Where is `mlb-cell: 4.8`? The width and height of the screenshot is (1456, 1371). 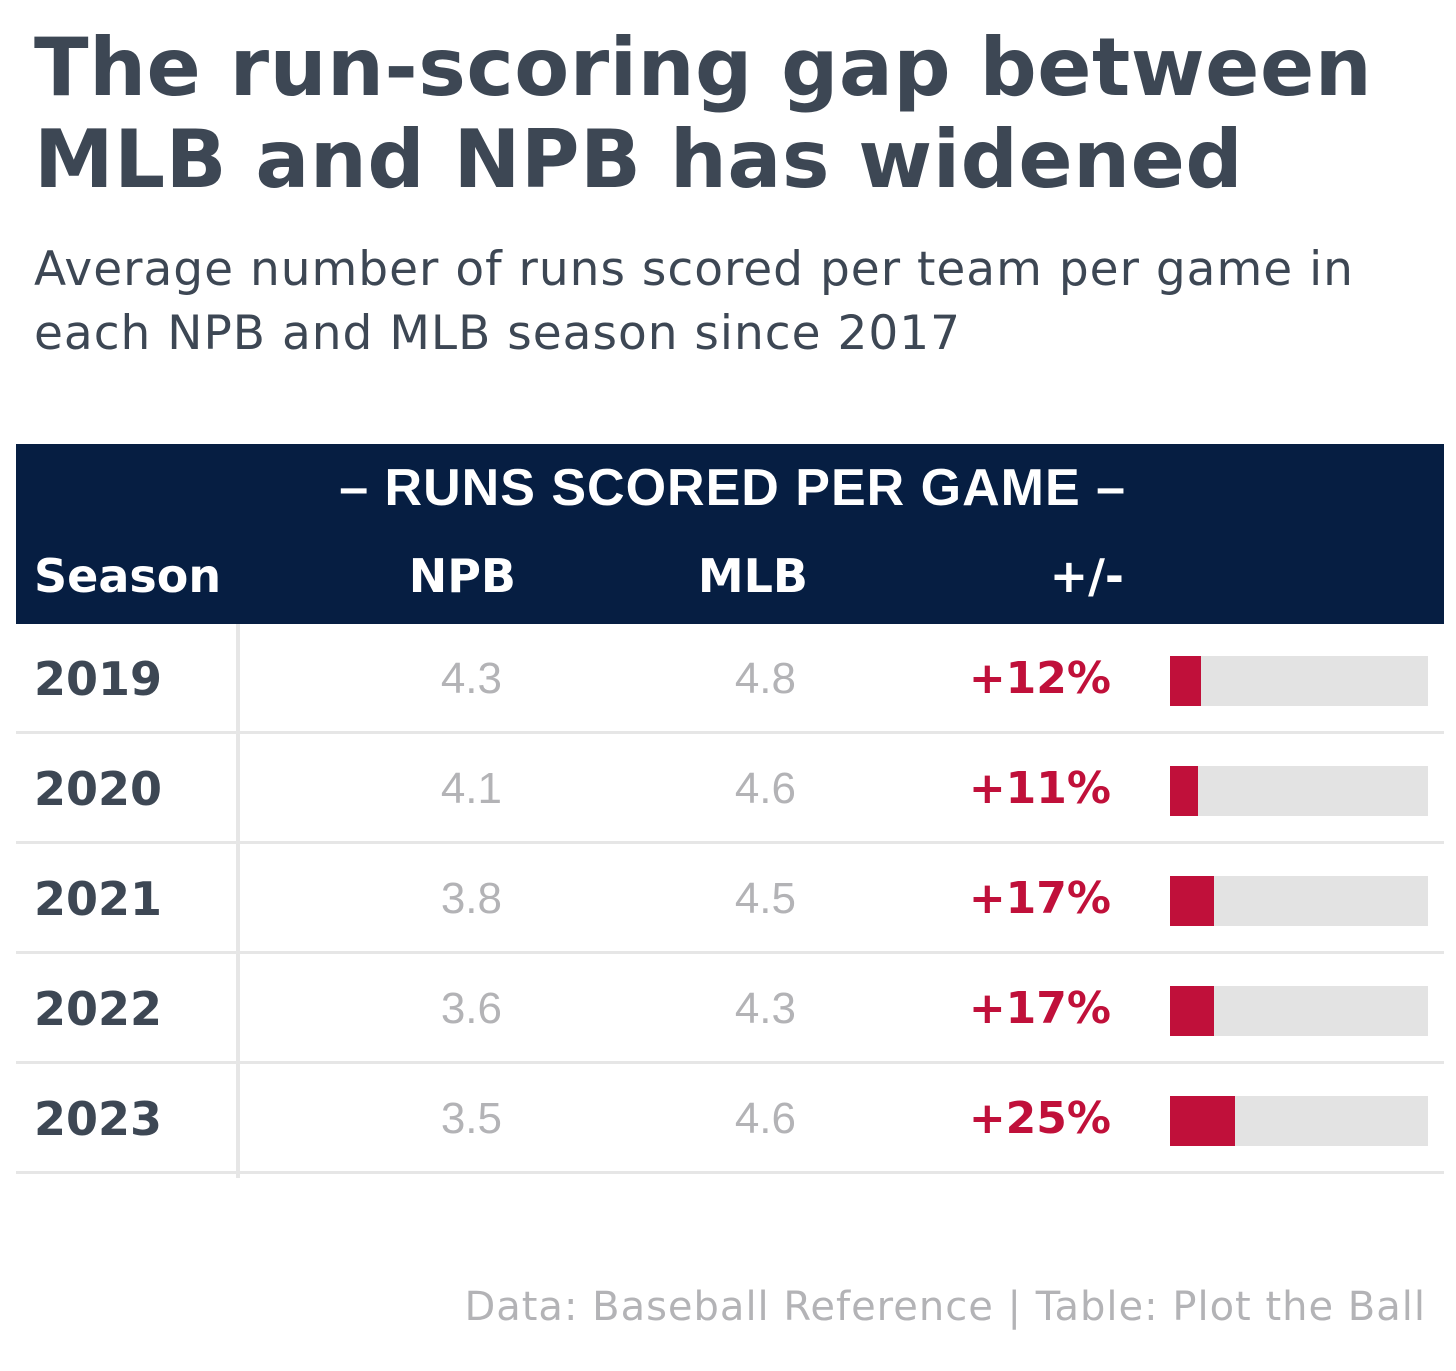
mlb-cell: 4.8 is located at coordinates (765, 678).